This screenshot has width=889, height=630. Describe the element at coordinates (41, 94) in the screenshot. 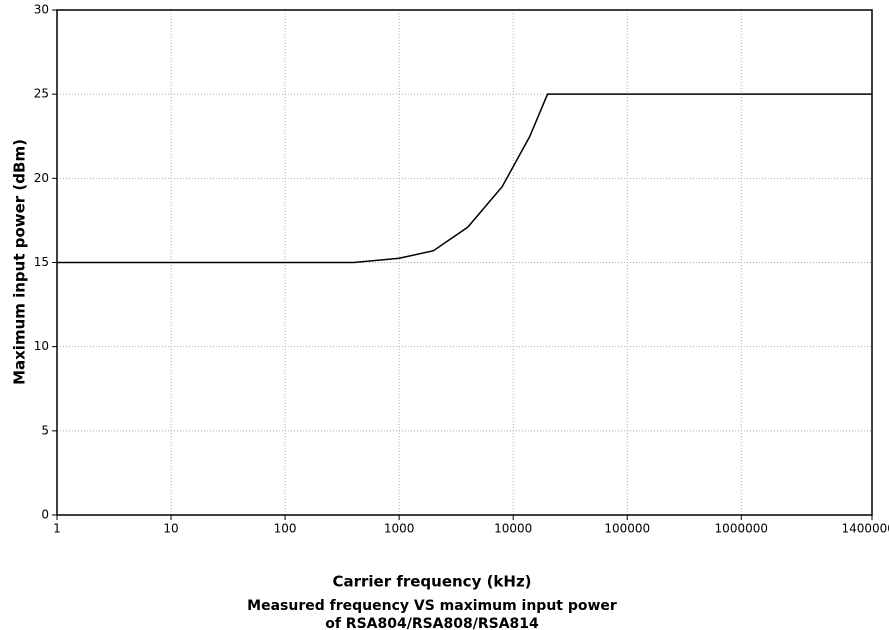

I see `y-tick-label: 25` at that location.